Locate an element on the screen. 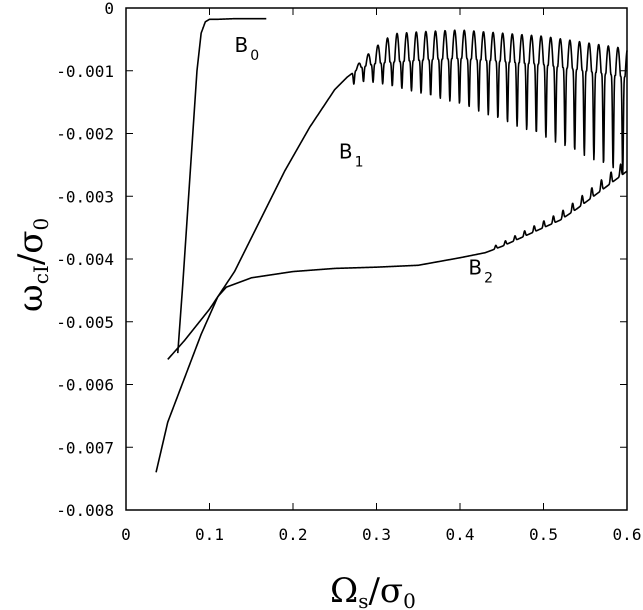 This screenshot has height=610, width=643. y-tick-label: -0.005 is located at coordinates (85, 322).